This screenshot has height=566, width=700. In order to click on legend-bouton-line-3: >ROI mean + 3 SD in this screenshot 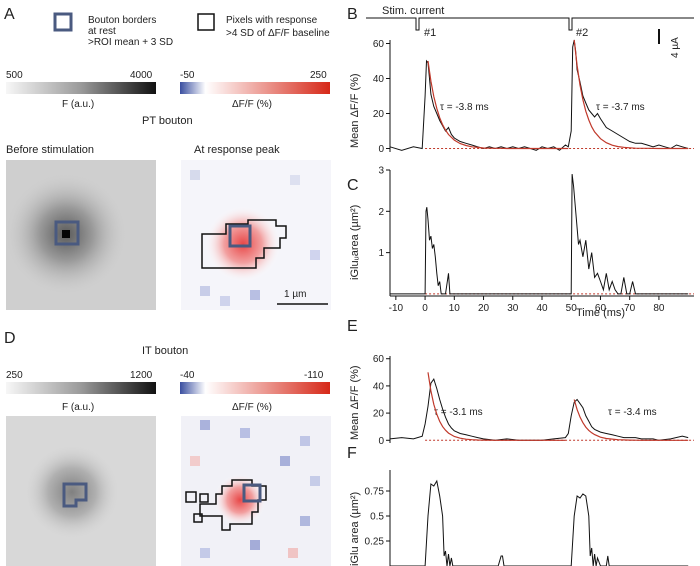, I will do `click(130, 42)`.